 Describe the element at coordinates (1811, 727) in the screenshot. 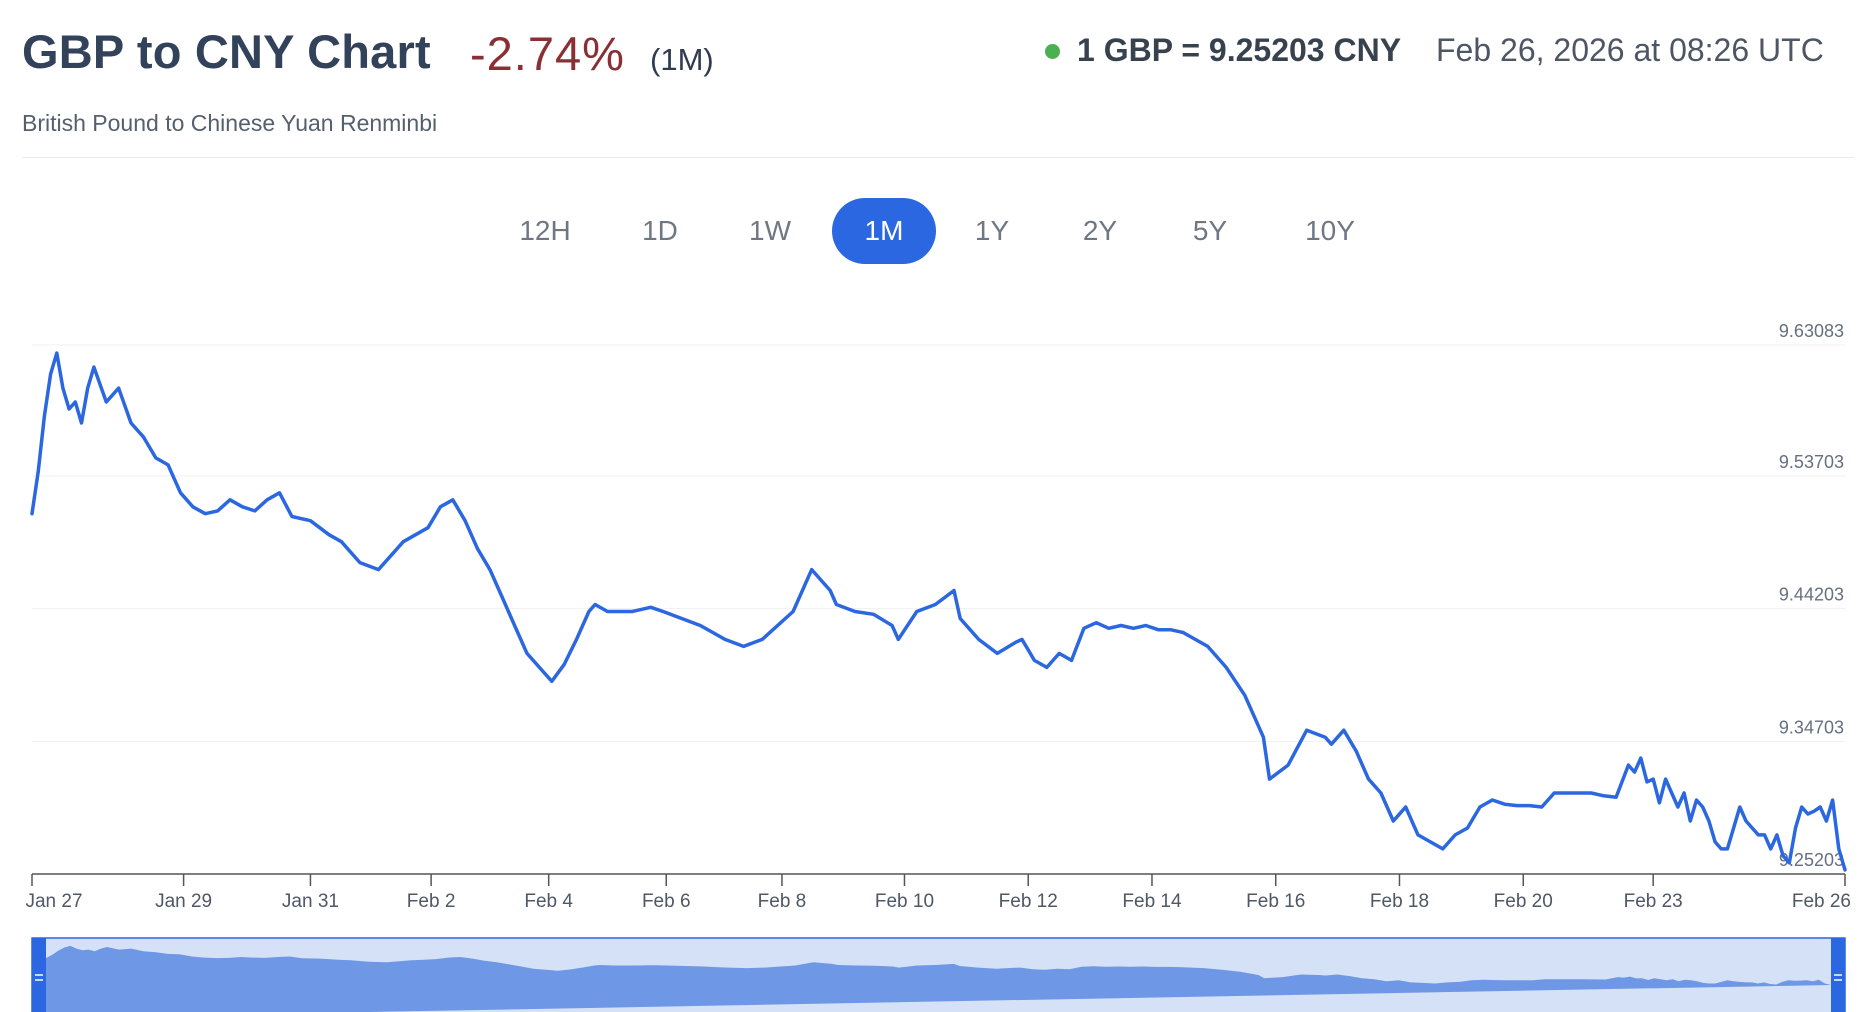

I see `y-tick-label: 9.34703` at that location.